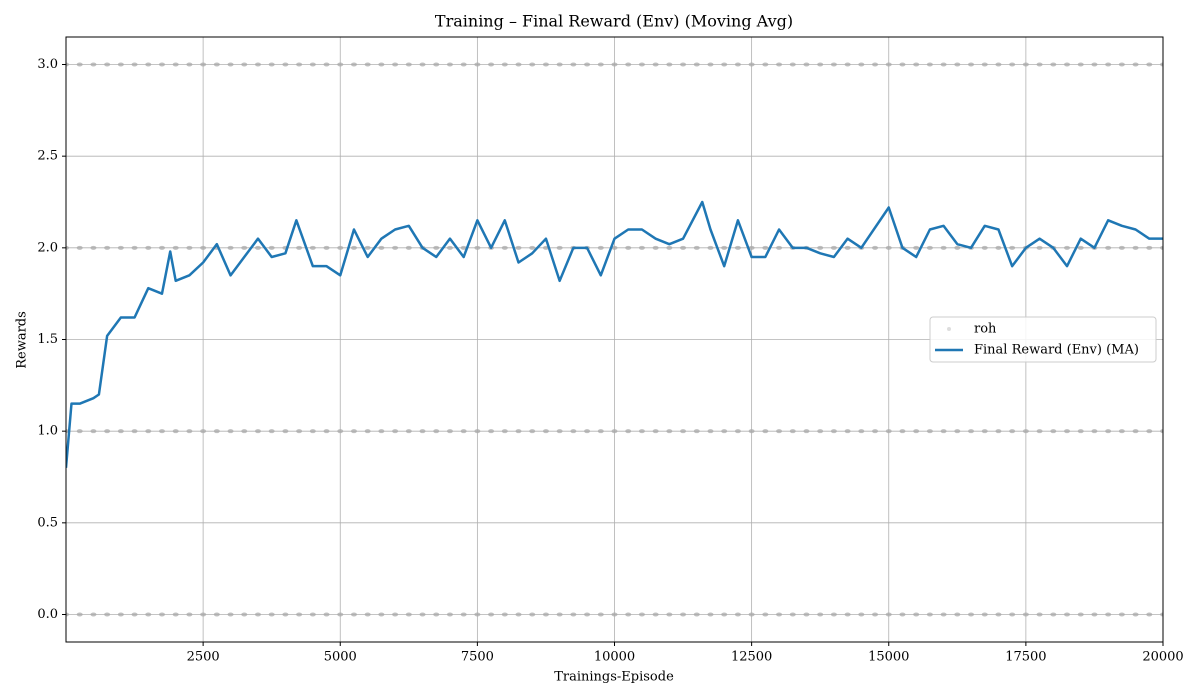 This screenshot has width=1200, height=700. I want to click on y-axis-label: Rewards, so click(22, 340).